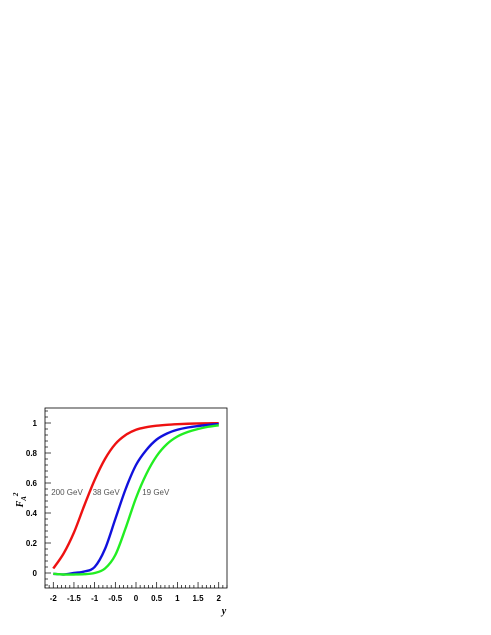 The height and width of the screenshot is (635, 491). Describe the element at coordinates (177, 598) in the screenshot. I see `x-tick-label: 1` at that location.